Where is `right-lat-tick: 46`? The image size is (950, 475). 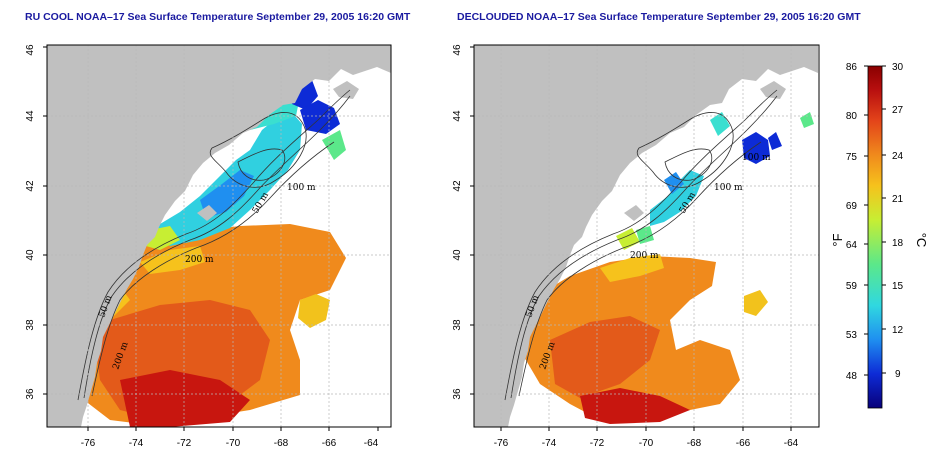 right-lat-tick: 46 is located at coordinates (457, 50).